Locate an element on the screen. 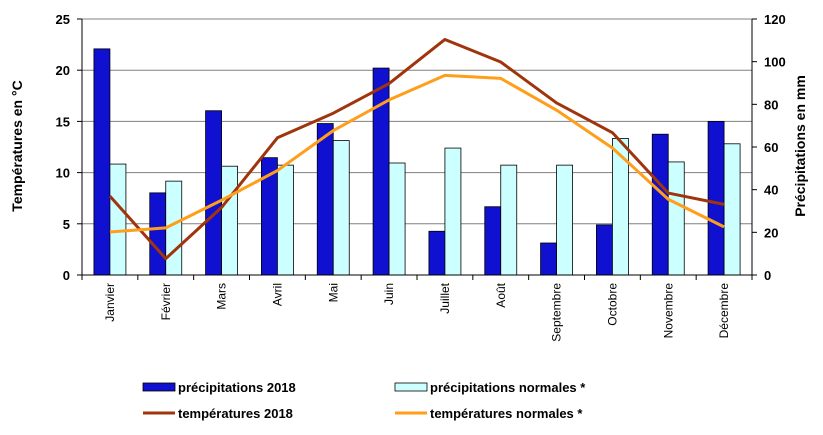  y-left-tick-label: 20 is located at coordinates (63, 70).